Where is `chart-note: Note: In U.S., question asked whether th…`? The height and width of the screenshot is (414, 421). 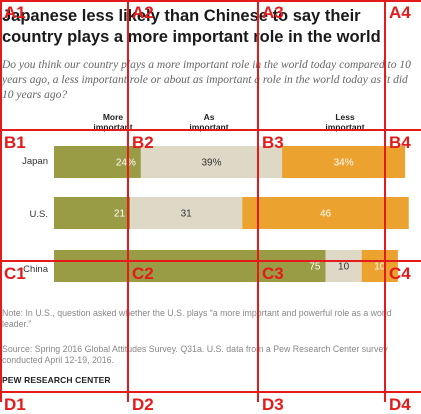 chart-note: Note: In U.S., question asked whether th… is located at coordinates (197, 318).